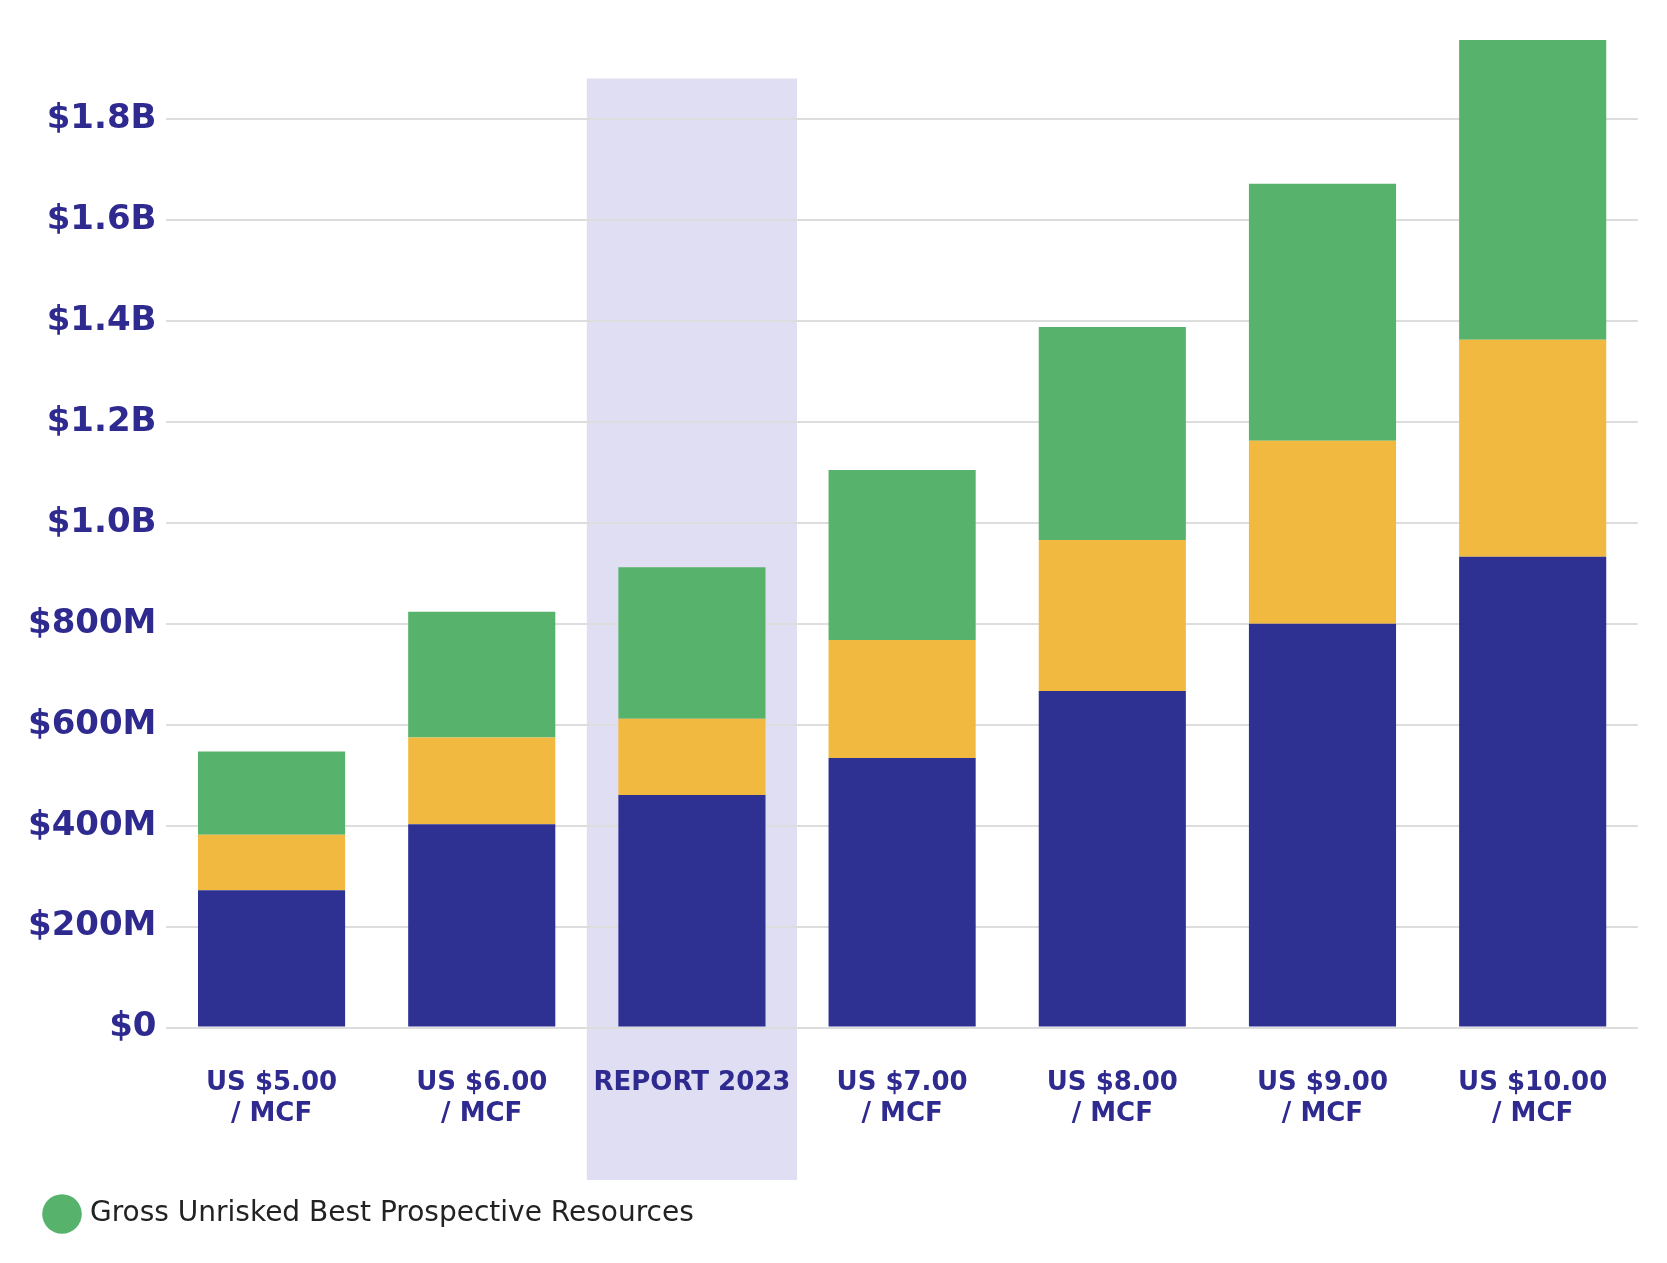 The image size is (1667, 1263). Describe the element at coordinates (101, 418) in the screenshot. I see `y-tick-label: $1.2B` at that location.